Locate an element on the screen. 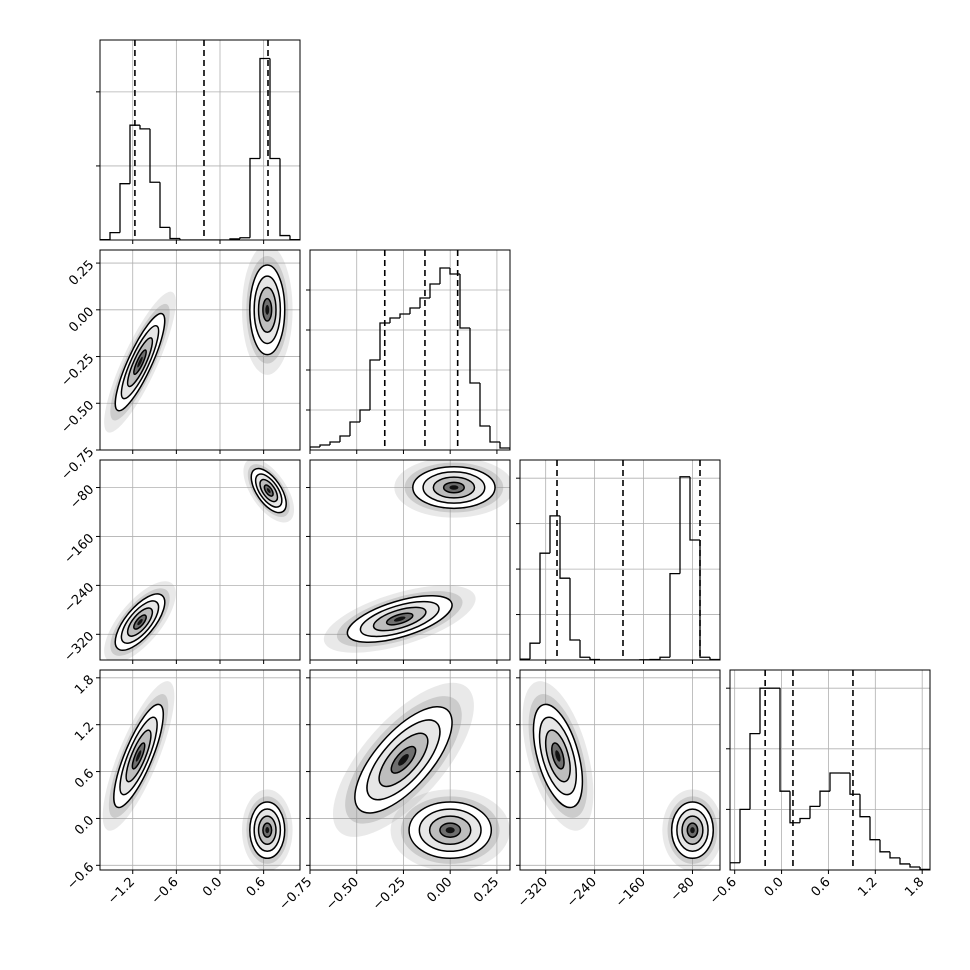  x-tick-label: 0.25 is located at coordinates (486, 890).